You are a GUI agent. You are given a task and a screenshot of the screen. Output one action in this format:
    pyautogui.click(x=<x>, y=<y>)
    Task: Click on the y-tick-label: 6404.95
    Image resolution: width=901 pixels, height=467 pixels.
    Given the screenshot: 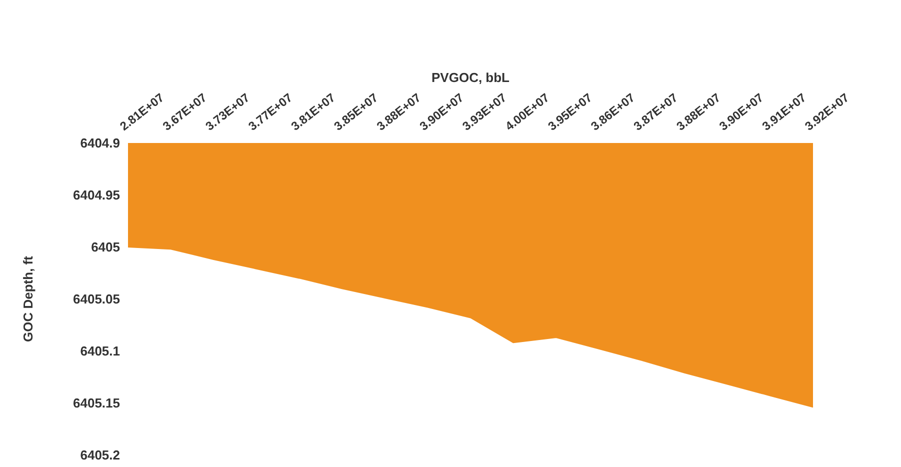 What is the action you would take?
    pyautogui.click(x=96, y=195)
    